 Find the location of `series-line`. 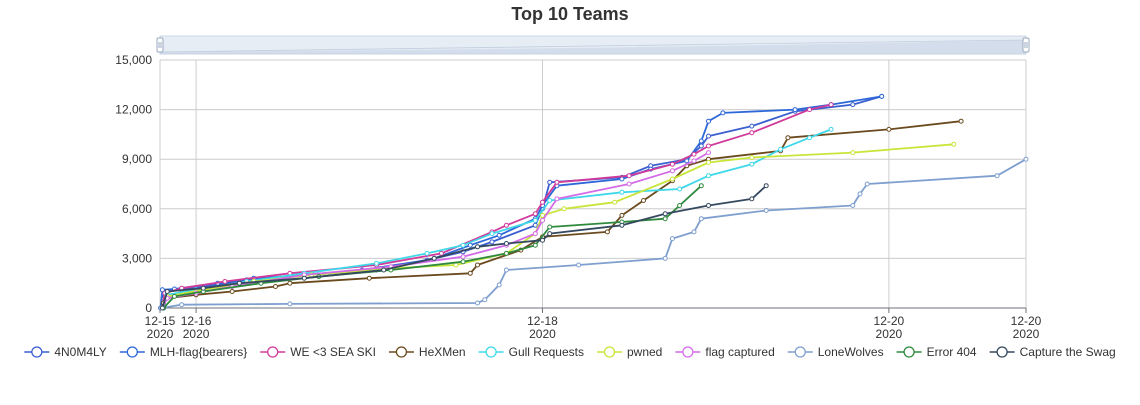

series-line is located at coordinates (432, 247).